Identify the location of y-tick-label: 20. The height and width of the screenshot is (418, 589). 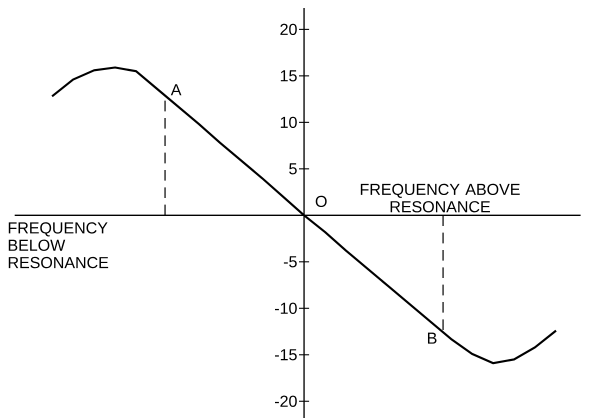
(288, 30).